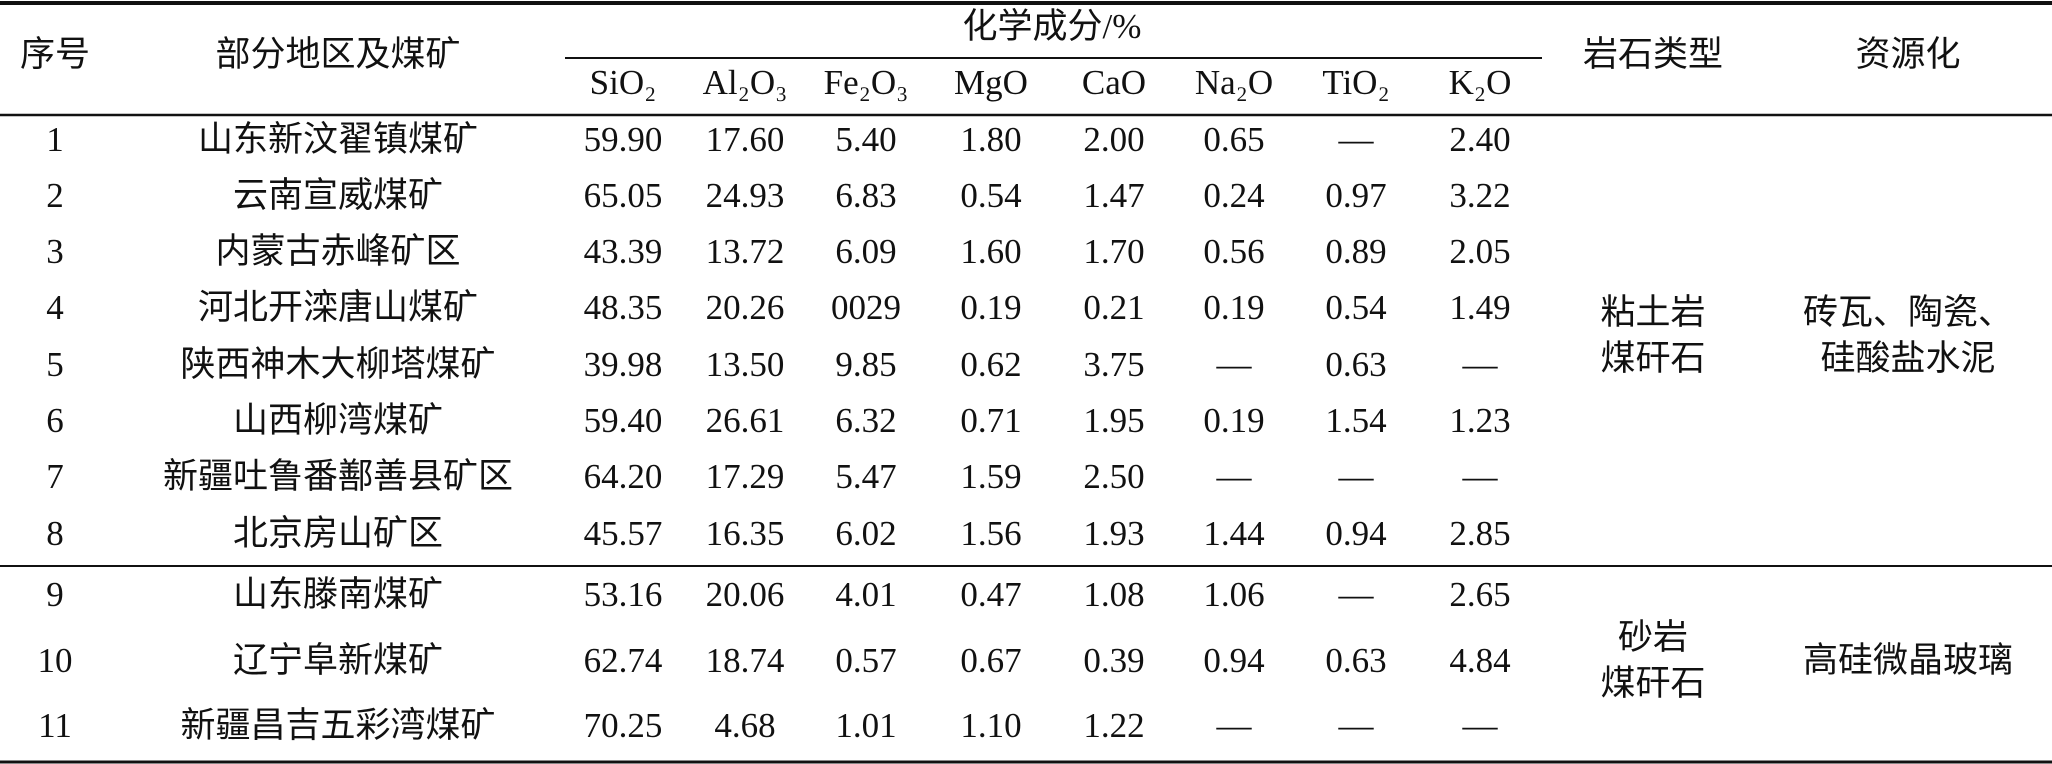  What do you see at coordinates (1234, 82) in the screenshot?
I see `header-cell: Na₂O` at bounding box center [1234, 82].